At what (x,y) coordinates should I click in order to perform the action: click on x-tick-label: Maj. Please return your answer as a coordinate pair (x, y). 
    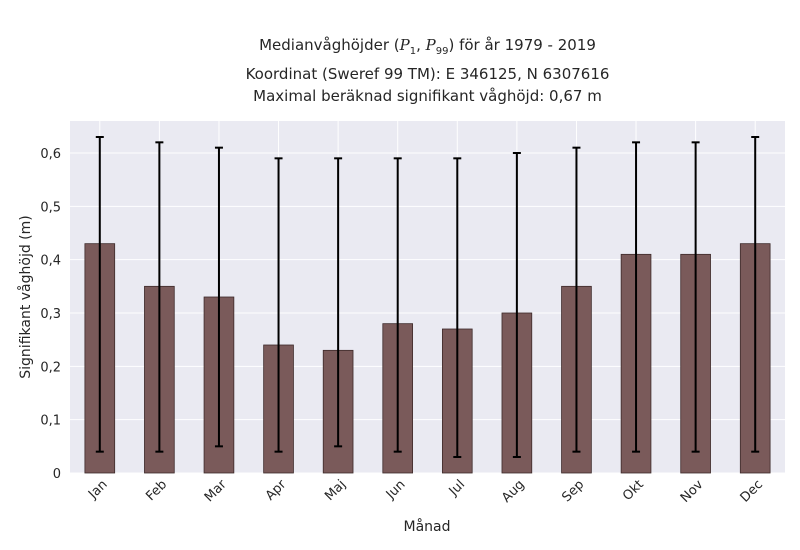
    Looking at the image, I should click on (335, 490).